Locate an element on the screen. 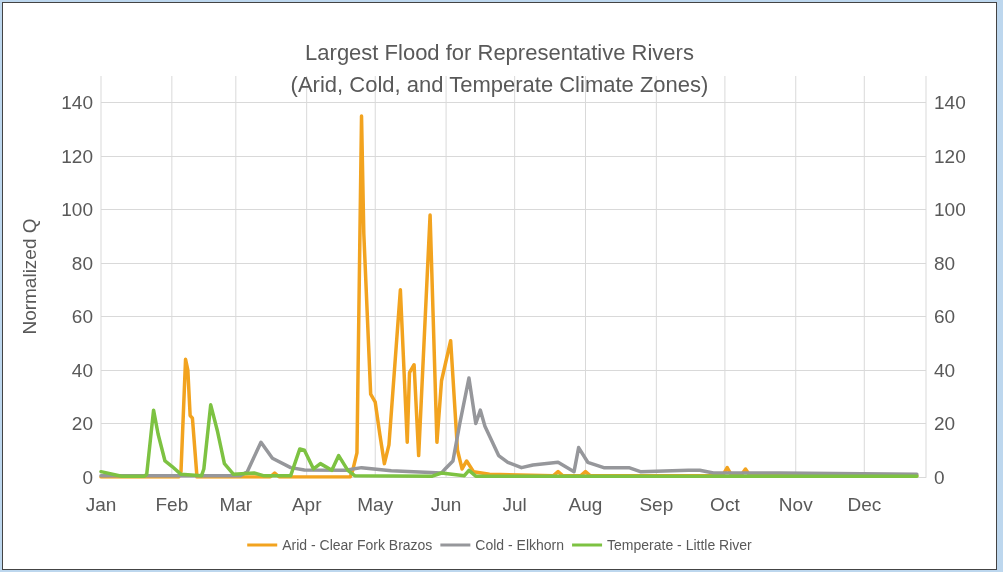  y2-tick-label: 100 is located at coordinates (950, 210).